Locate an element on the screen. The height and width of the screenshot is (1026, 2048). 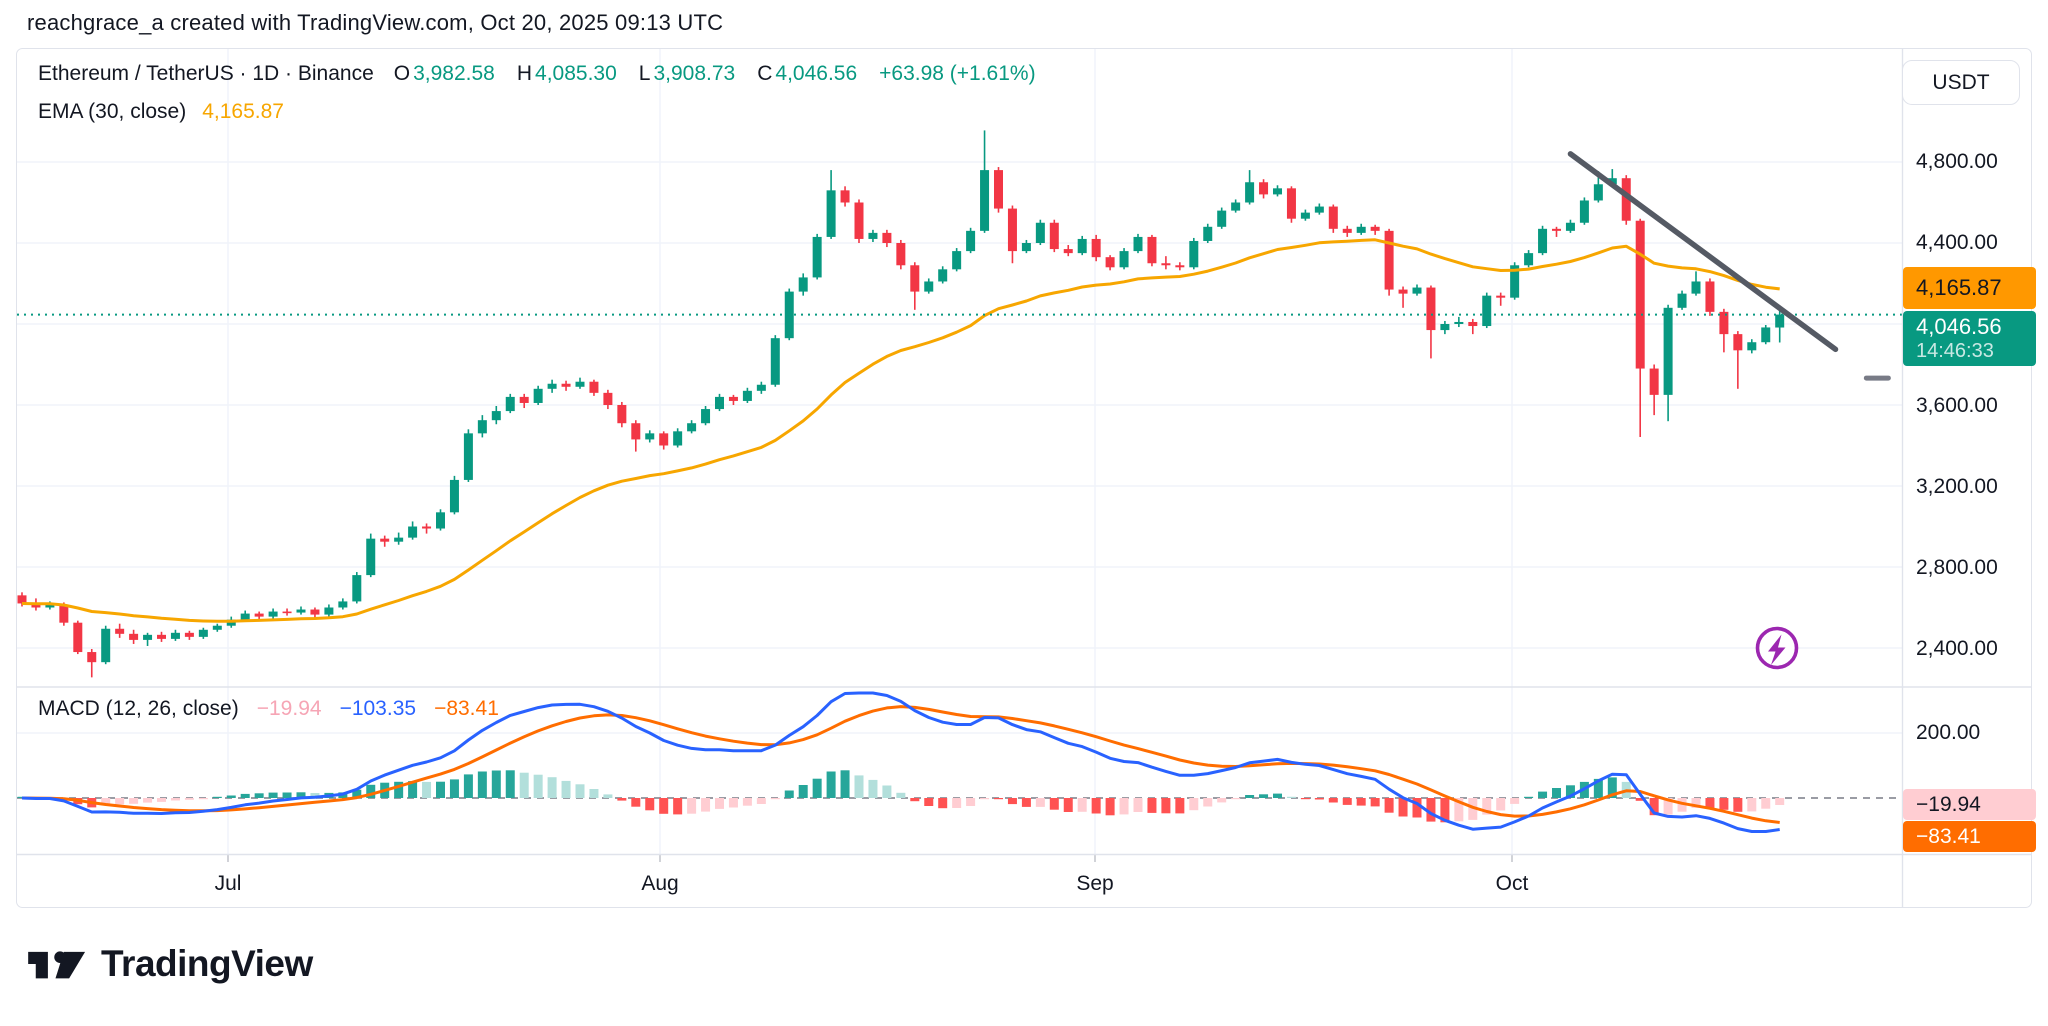
price-axis-label: 3,200.00 is located at coordinates (1957, 486).